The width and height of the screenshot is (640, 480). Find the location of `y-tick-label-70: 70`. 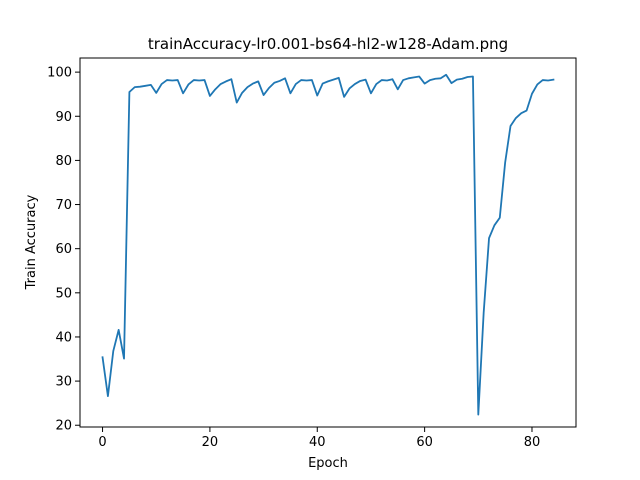

y-tick-label-70: 70 is located at coordinates (63, 205).